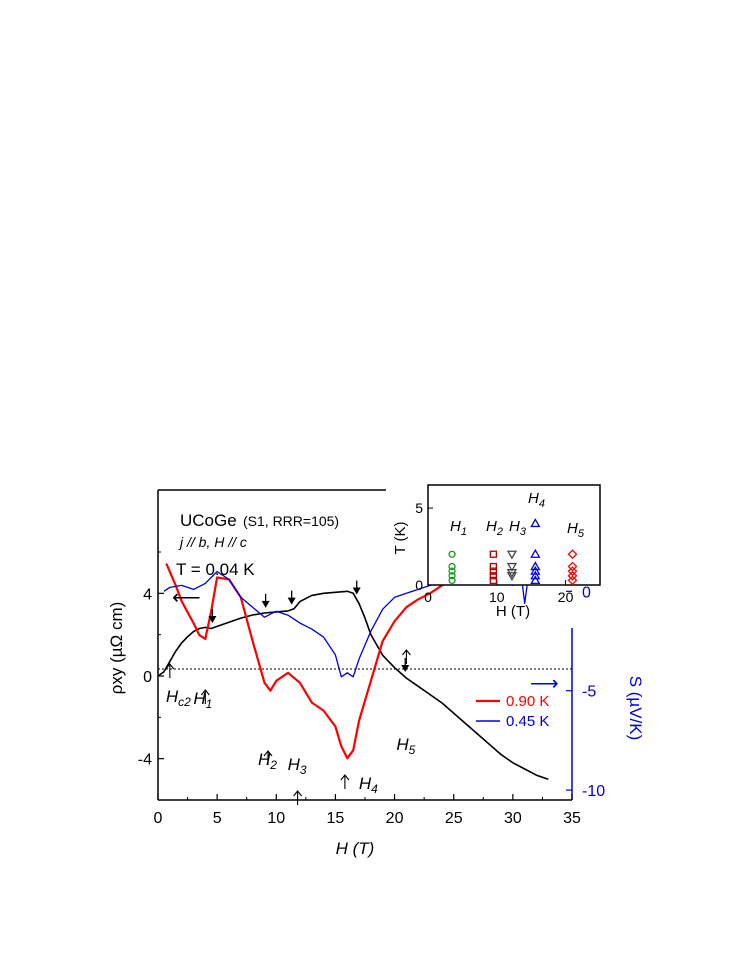 The height and width of the screenshot is (967, 747). Describe the element at coordinates (276, 818) in the screenshot. I see `x-tick-label: 10` at that location.